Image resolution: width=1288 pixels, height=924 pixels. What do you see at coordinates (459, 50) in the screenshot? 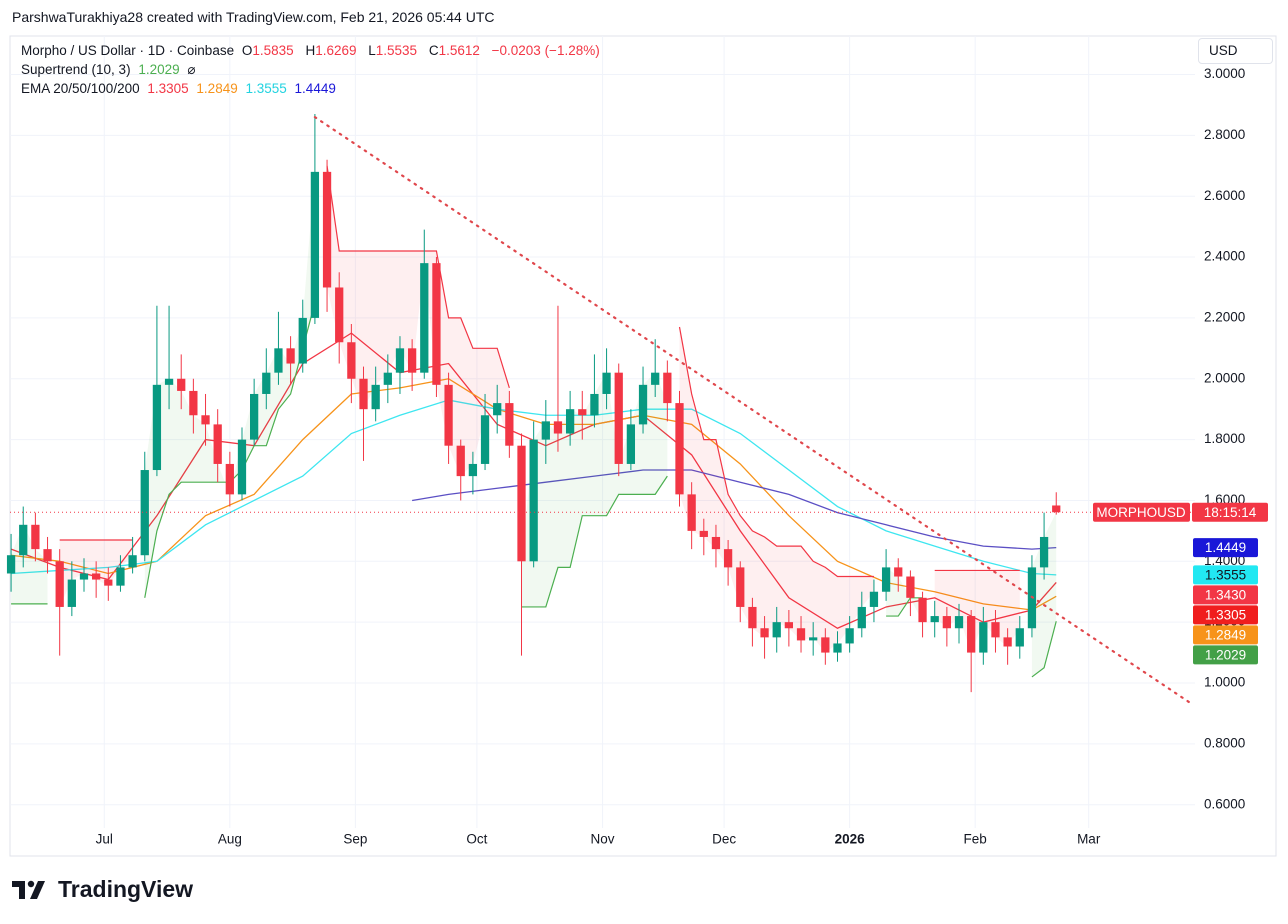
I see `ohlc-value: 1.5612` at bounding box center [459, 50].